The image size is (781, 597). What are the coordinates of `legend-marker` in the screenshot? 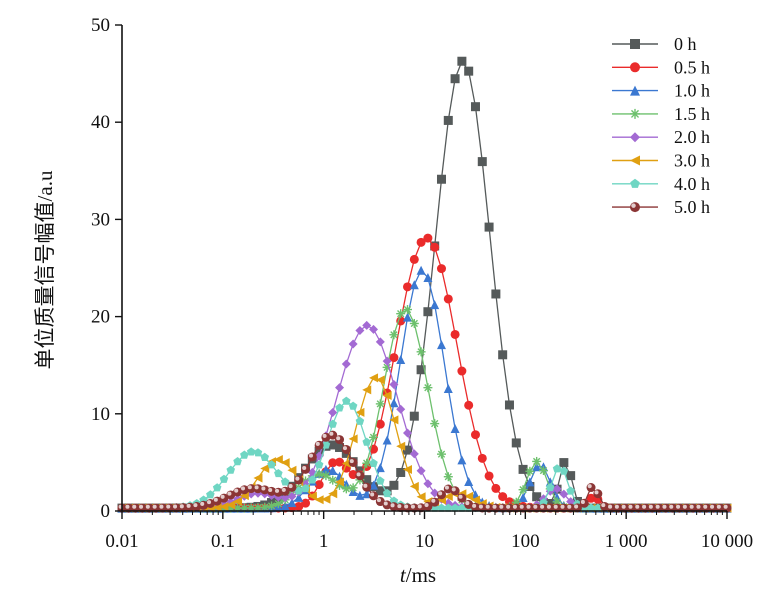 It's located at (635, 44).